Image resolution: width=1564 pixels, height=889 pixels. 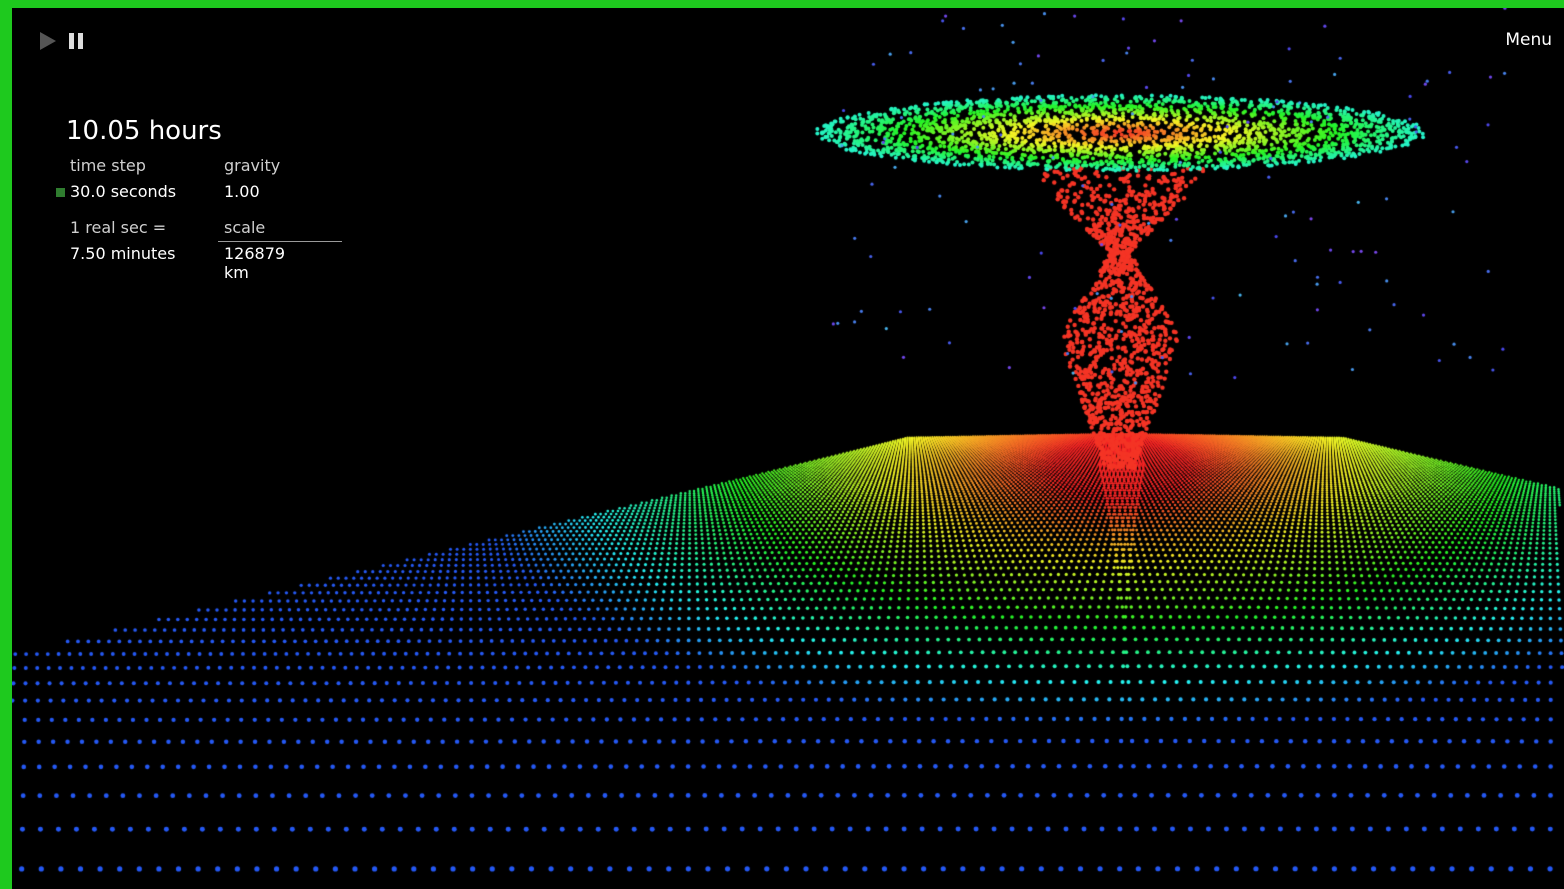 What do you see at coordinates (280, 241) in the screenshot?
I see `scale-divider` at bounding box center [280, 241].